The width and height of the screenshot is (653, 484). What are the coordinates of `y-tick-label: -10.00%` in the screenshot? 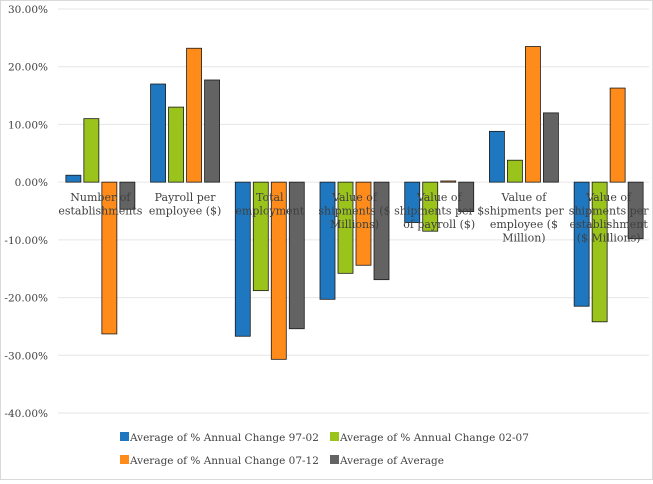 It's located at (26, 241).